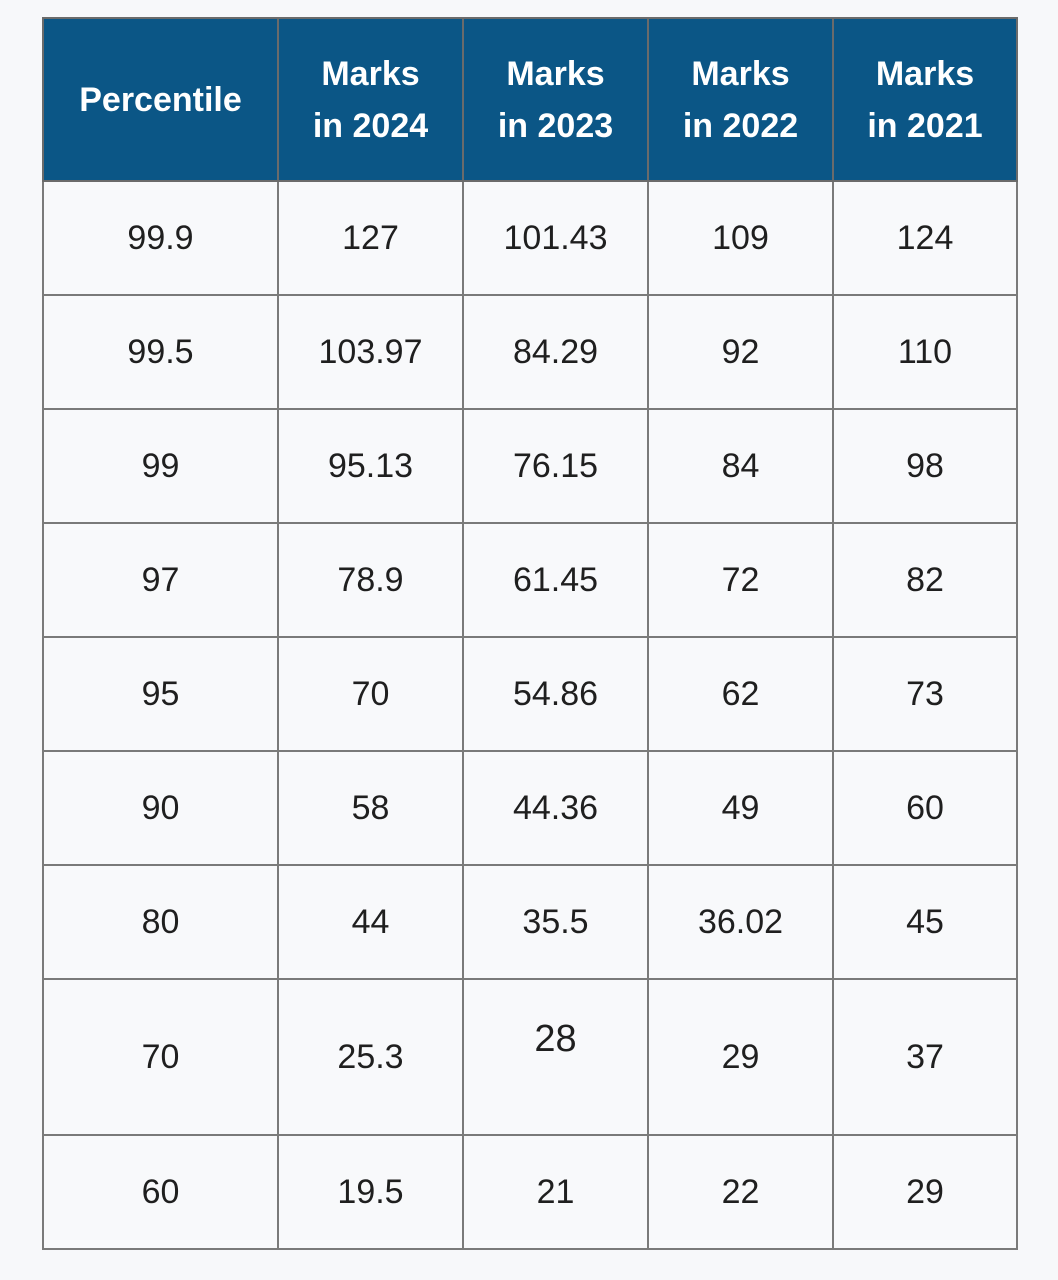 The width and height of the screenshot is (1058, 1280). Describe the element at coordinates (160, 466) in the screenshot. I see `cell-percentile: 99` at that location.